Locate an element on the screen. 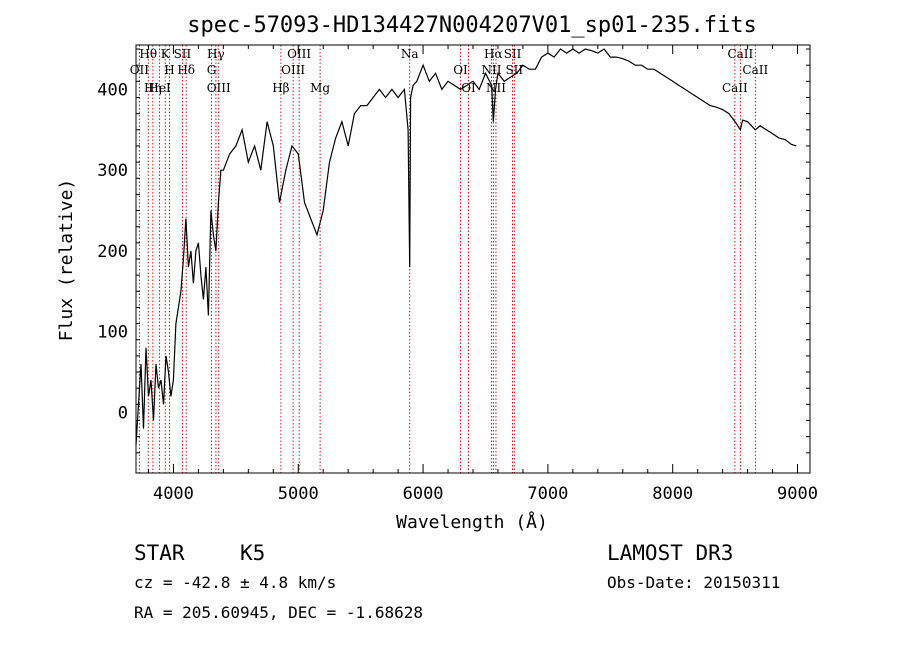  emission-line-label: Na is located at coordinates (410, 54).